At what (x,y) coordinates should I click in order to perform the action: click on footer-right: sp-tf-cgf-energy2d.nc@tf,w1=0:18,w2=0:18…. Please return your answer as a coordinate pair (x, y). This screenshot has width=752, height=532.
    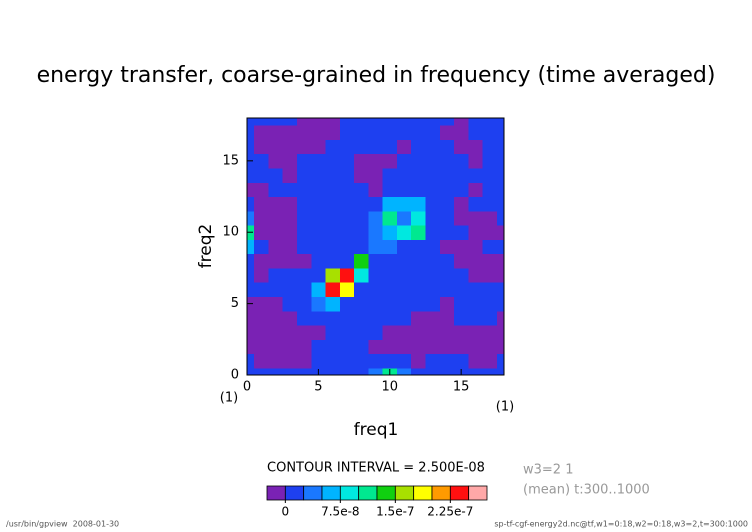
    Looking at the image, I should click on (621, 524).